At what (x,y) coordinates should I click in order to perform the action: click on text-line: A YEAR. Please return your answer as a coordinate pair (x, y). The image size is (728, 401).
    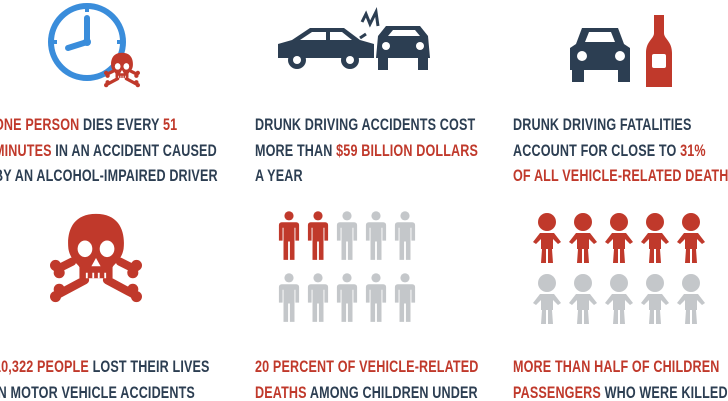
    Looking at the image, I should click on (279, 176).